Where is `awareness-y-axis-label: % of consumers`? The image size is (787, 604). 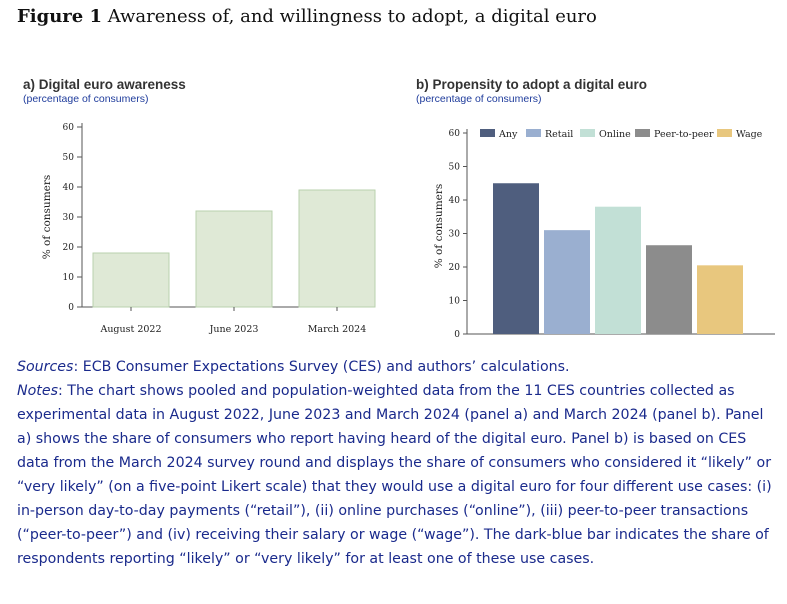
awareness-y-axis-label: % of consumers is located at coordinates (47, 217).